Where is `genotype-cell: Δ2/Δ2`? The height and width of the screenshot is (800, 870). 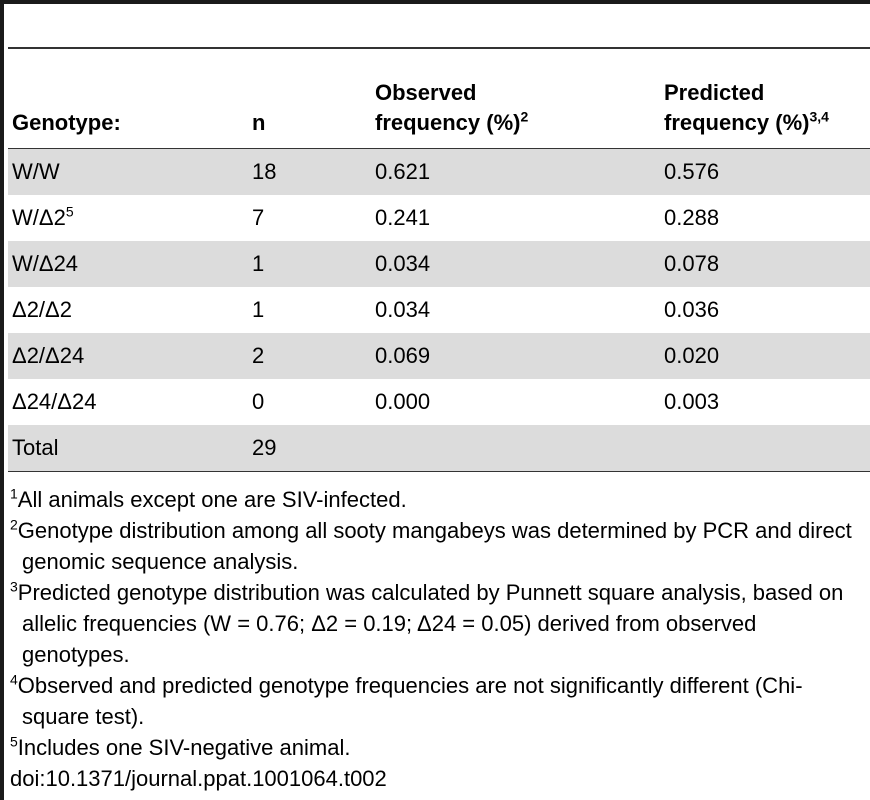 genotype-cell: Δ2/Δ2 is located at coordinates (42, 309).